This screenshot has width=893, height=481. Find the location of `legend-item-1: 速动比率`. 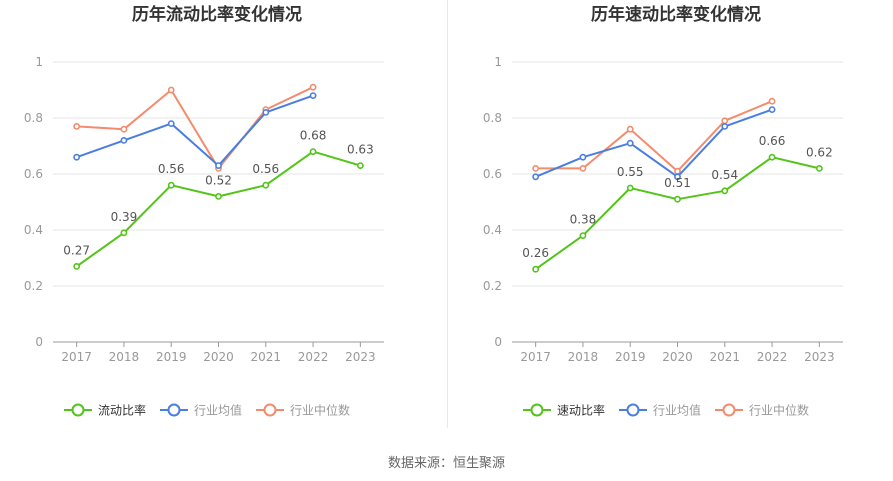

legend-item-1: 速动比率 is located at coordinates (564, 410).